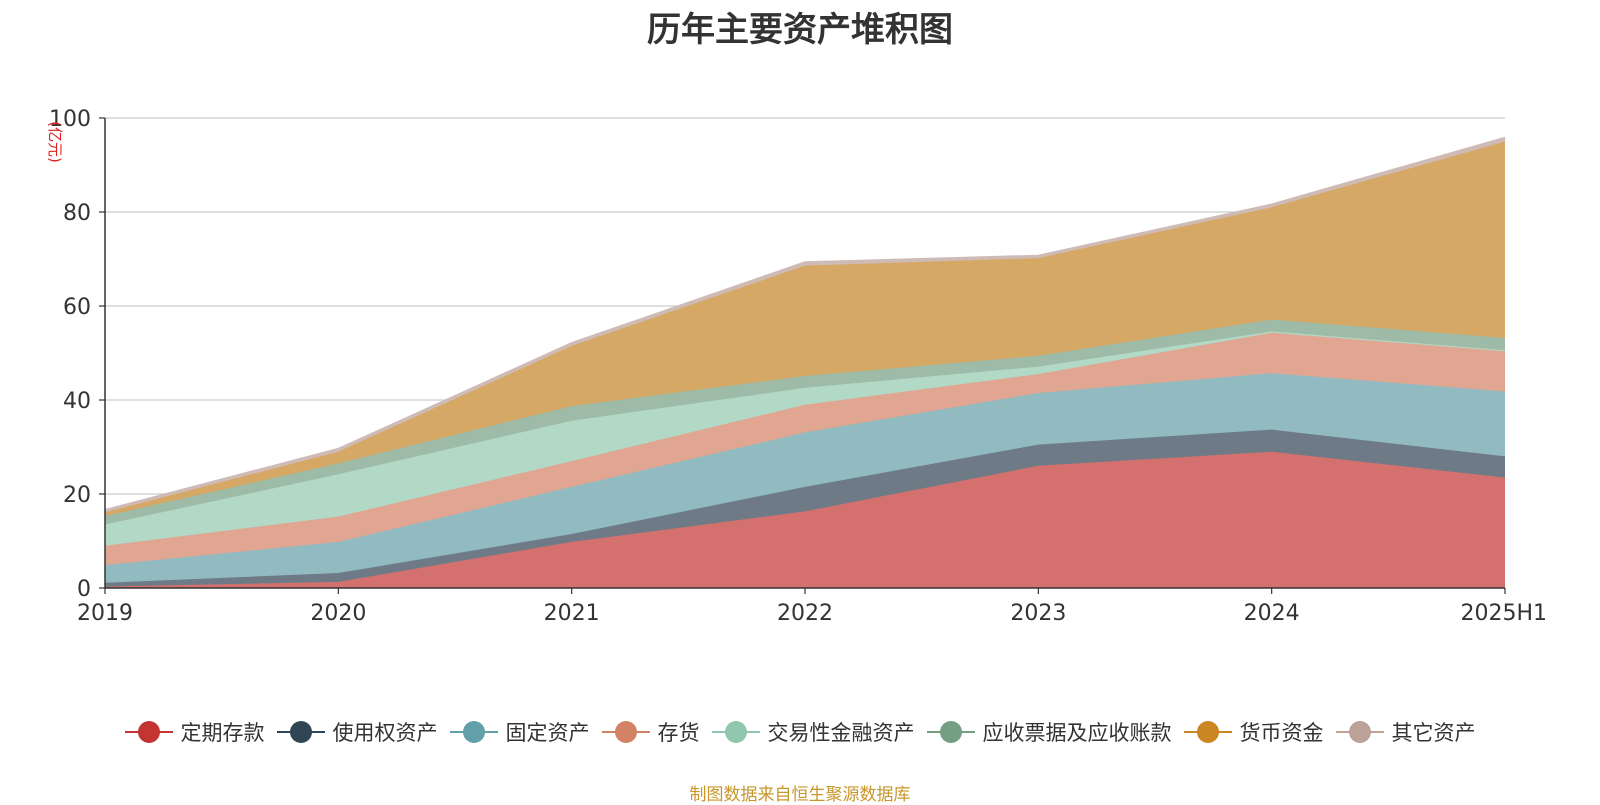 This screenshot has height=805, width=1600. What do you see at coordinates (572, 613) in the screenshot?
I see `x-tick-label: 2021` at bounding box center [572, 613].